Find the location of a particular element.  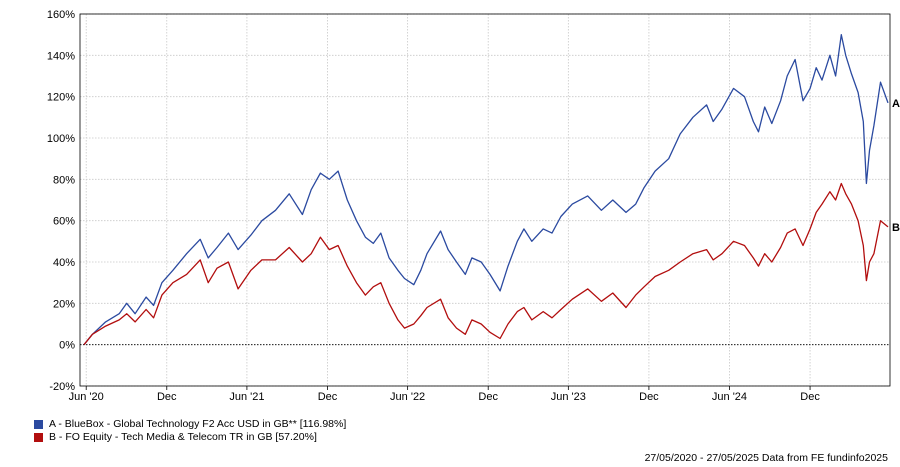

x-tick-label: Jun '21 is located at coordinates (246, 397).